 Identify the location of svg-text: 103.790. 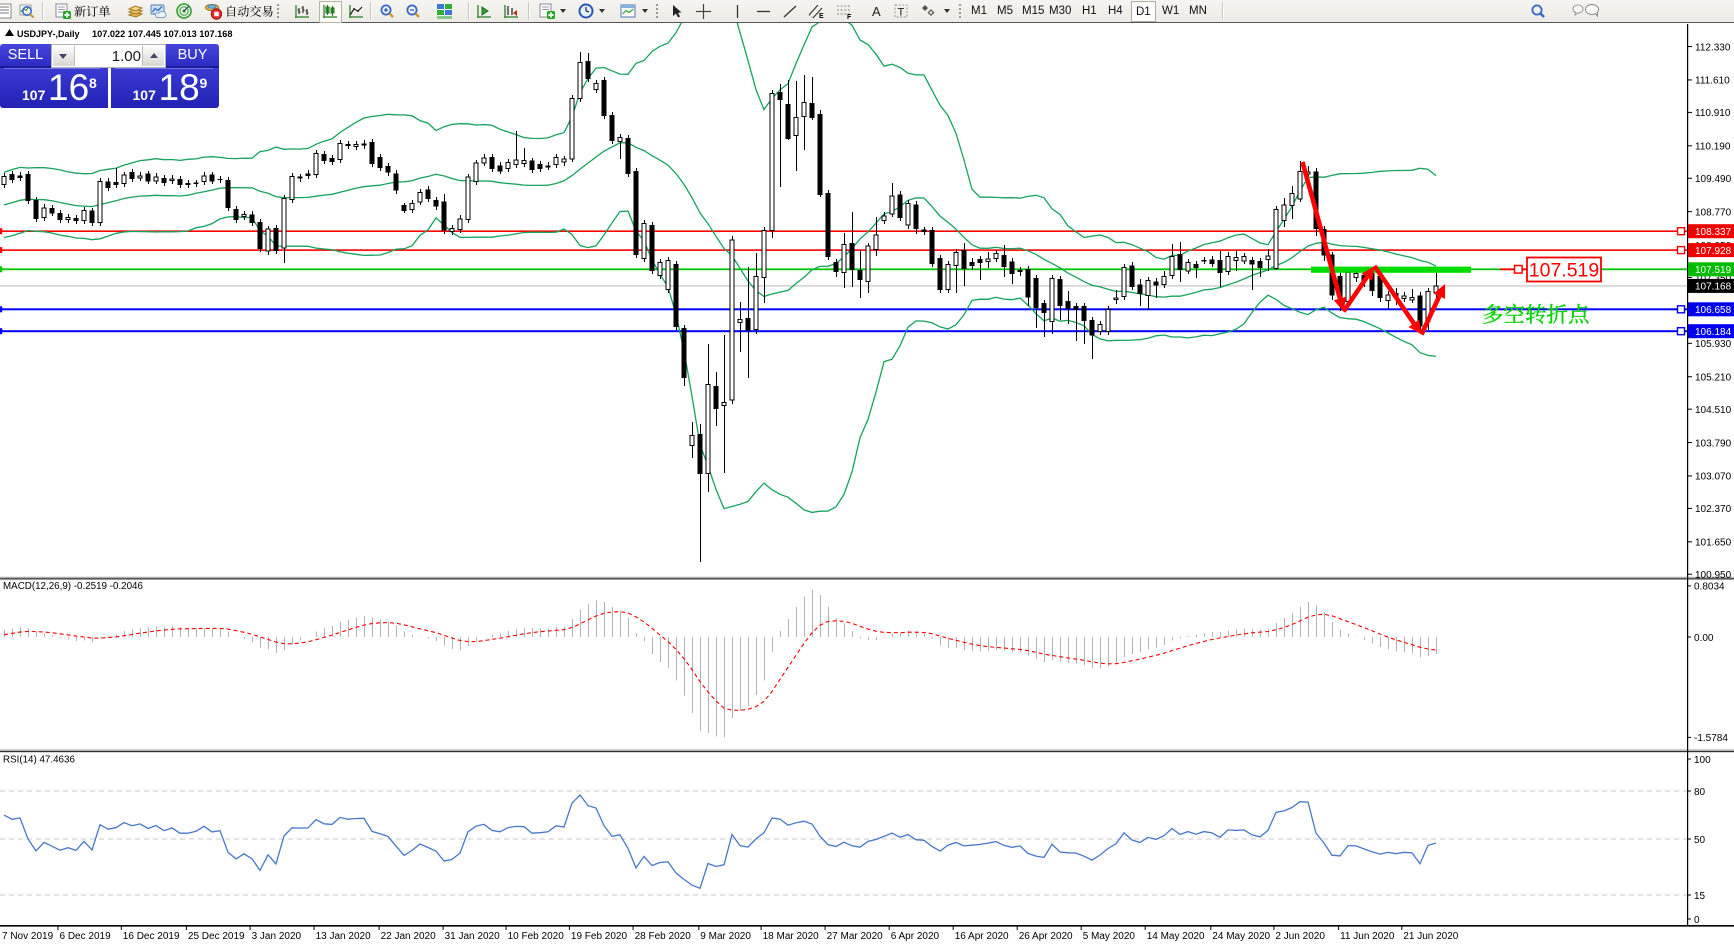
(1713, 443).